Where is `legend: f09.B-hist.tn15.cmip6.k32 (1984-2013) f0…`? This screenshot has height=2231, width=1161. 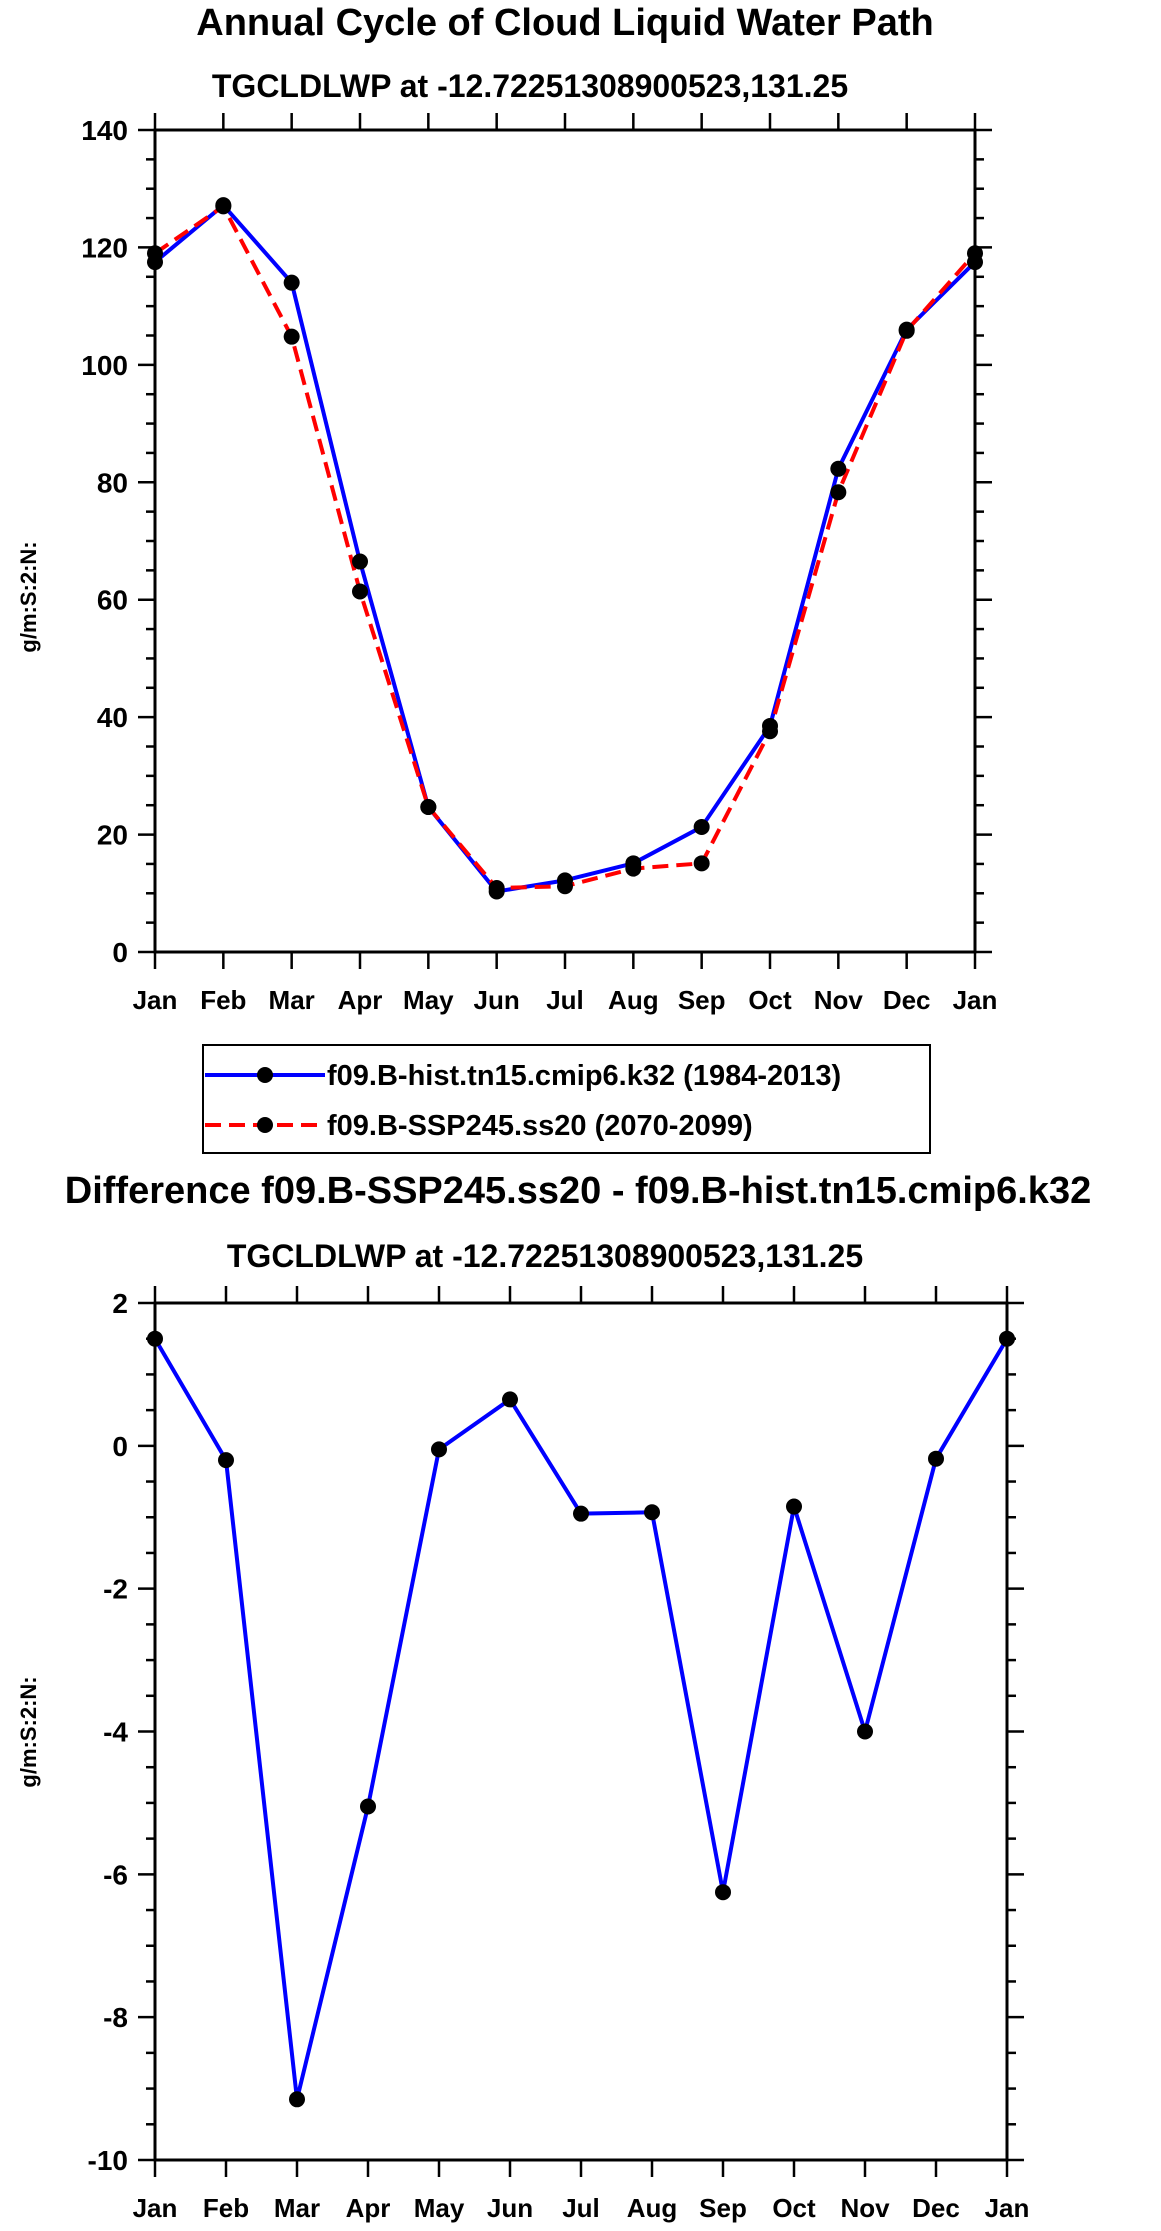
legend: f09.B-hist.tn15.cmip6.k32 (1984-2013) f0… is located at coordinates (566, 1099).